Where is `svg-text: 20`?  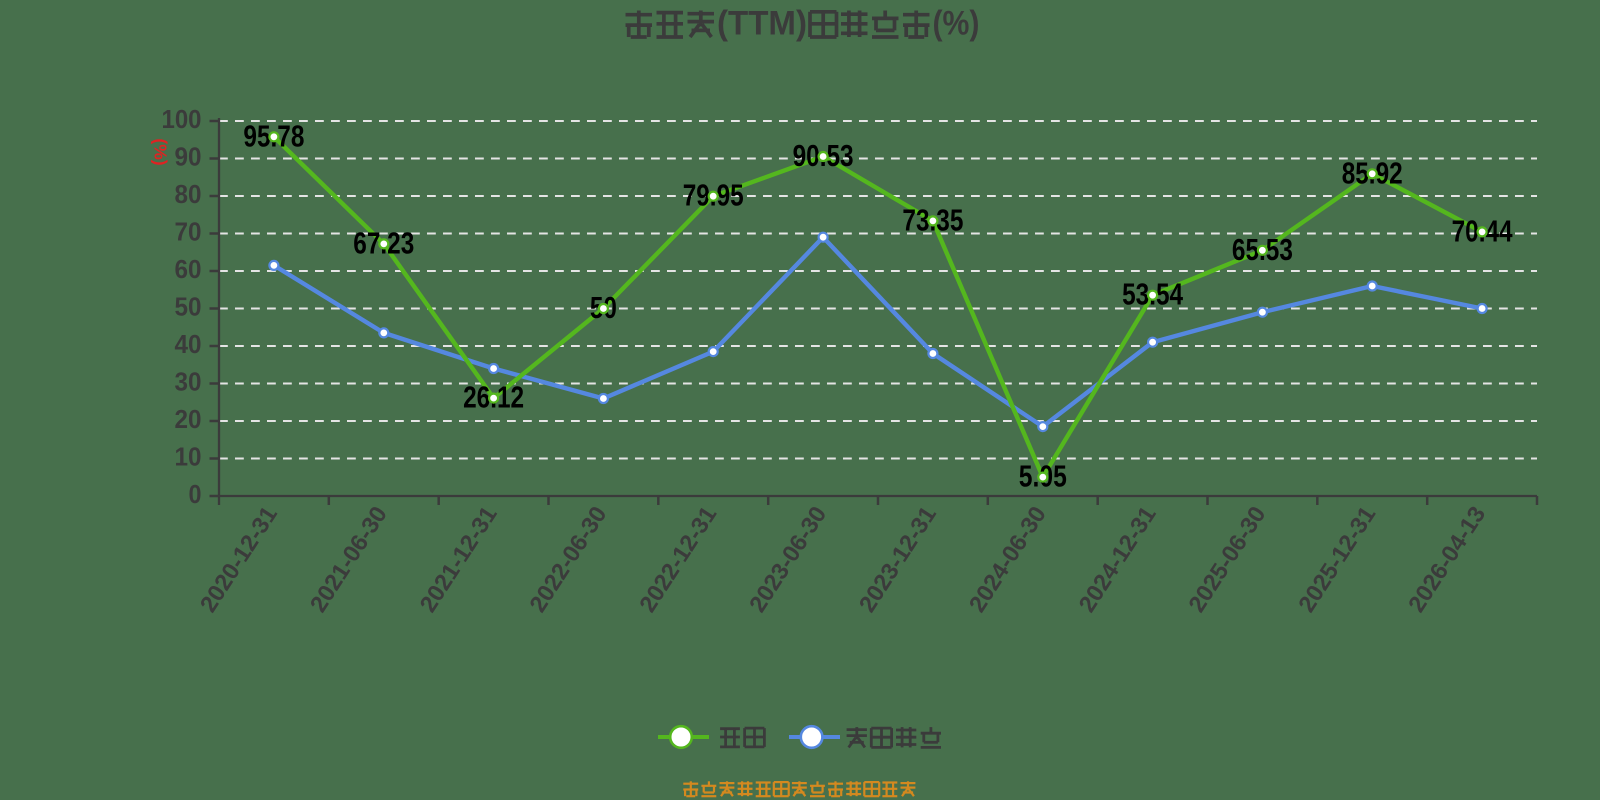 svg-text: 20 is located at coordinates (188, 419).